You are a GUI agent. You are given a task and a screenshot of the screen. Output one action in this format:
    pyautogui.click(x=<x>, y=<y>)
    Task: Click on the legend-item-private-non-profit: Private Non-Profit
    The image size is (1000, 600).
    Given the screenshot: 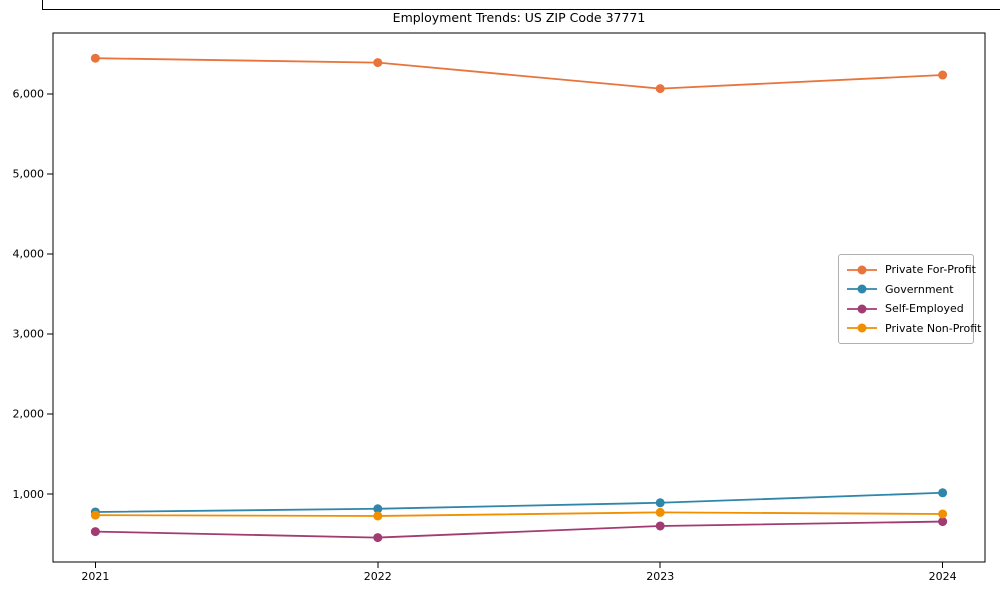 What is the action you would take?
    pyautogui.click(x=913, y=329)
    